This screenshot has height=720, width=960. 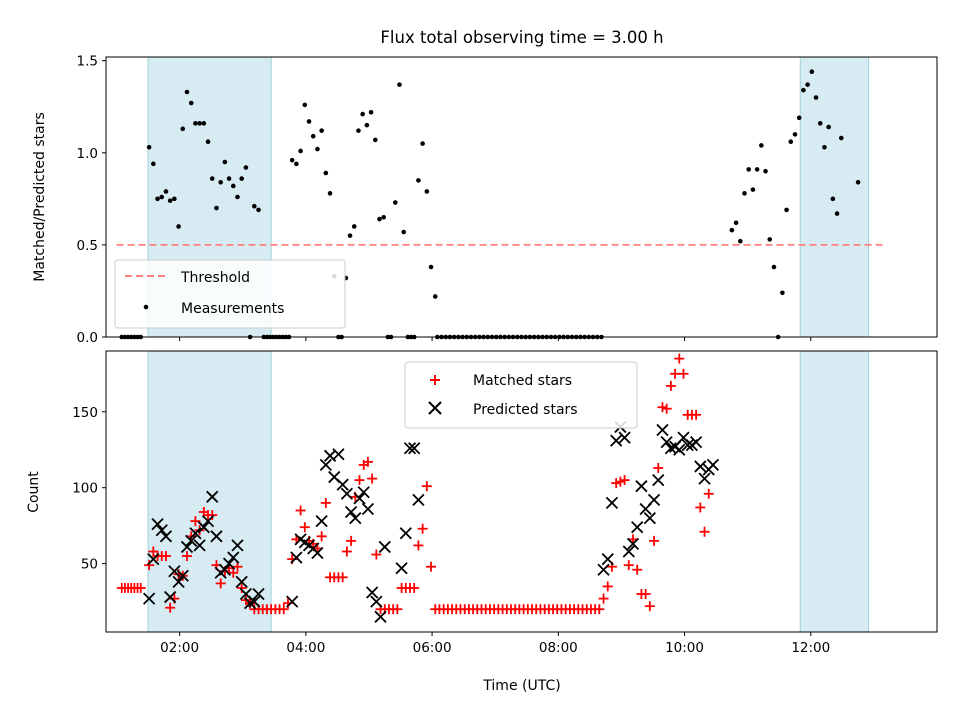 I want to click on chart-title: Flux total observing time = 3.00 h, so click(x=521, y=37).